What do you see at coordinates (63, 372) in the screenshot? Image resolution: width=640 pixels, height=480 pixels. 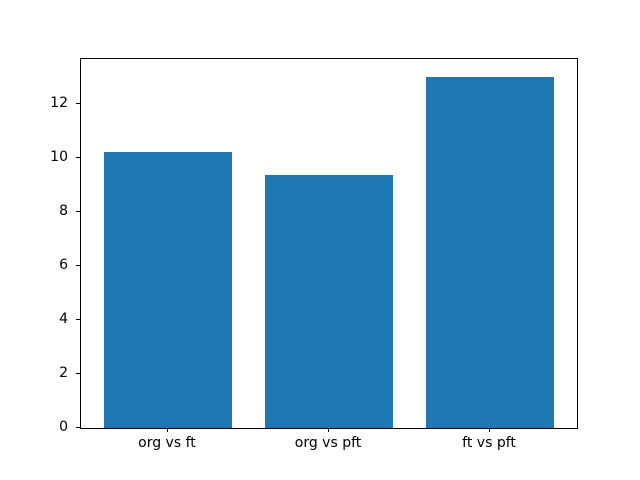 I see `y-tick-label: 2` at bounding box center [63, 372].